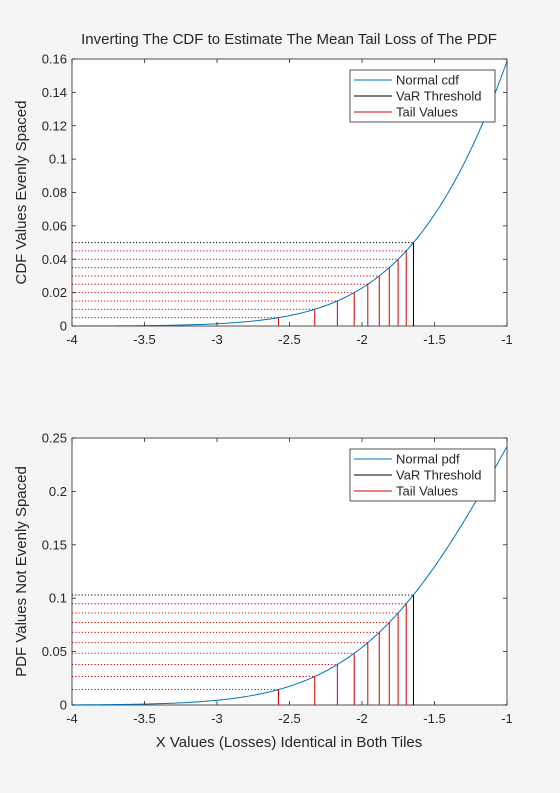 Image resolution: width=560 pixels, height=793 pixels. Describe the element at coordinates (428, 459) in the screenshot. I see `legend-label: Normal pdf` at that location.